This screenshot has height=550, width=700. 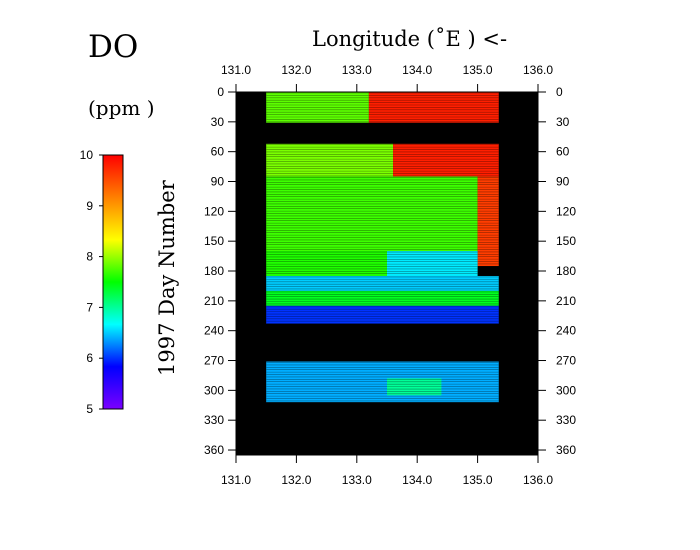 What do you see at coordinates (121, 108) in the screenshot?
I see `colorbar-unit-label: (ppm )` at bounding box center [121, 108].